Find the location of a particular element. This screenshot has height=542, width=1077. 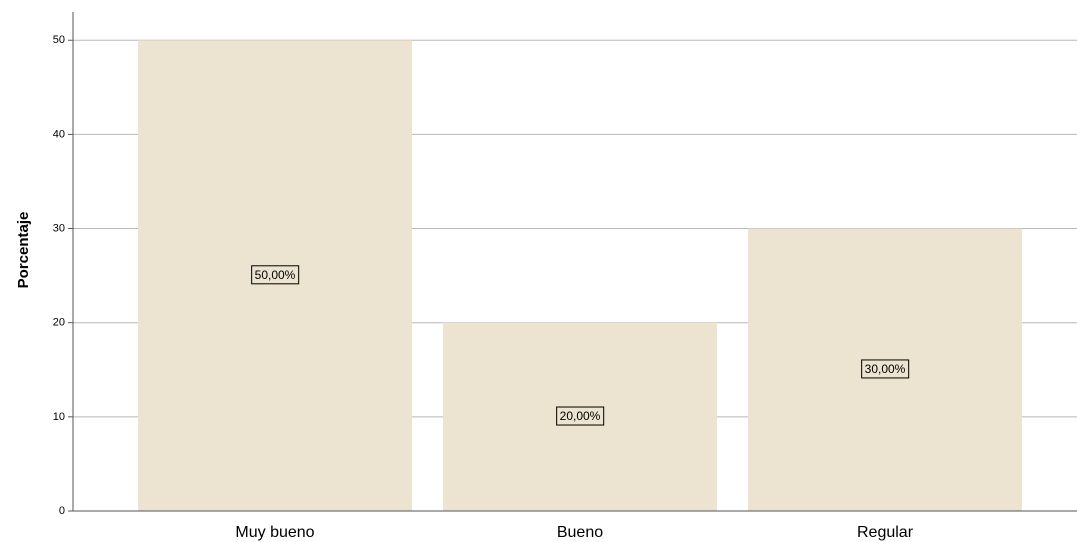

y-axis-label: Porcentaje is located at coordinates (23, 250).